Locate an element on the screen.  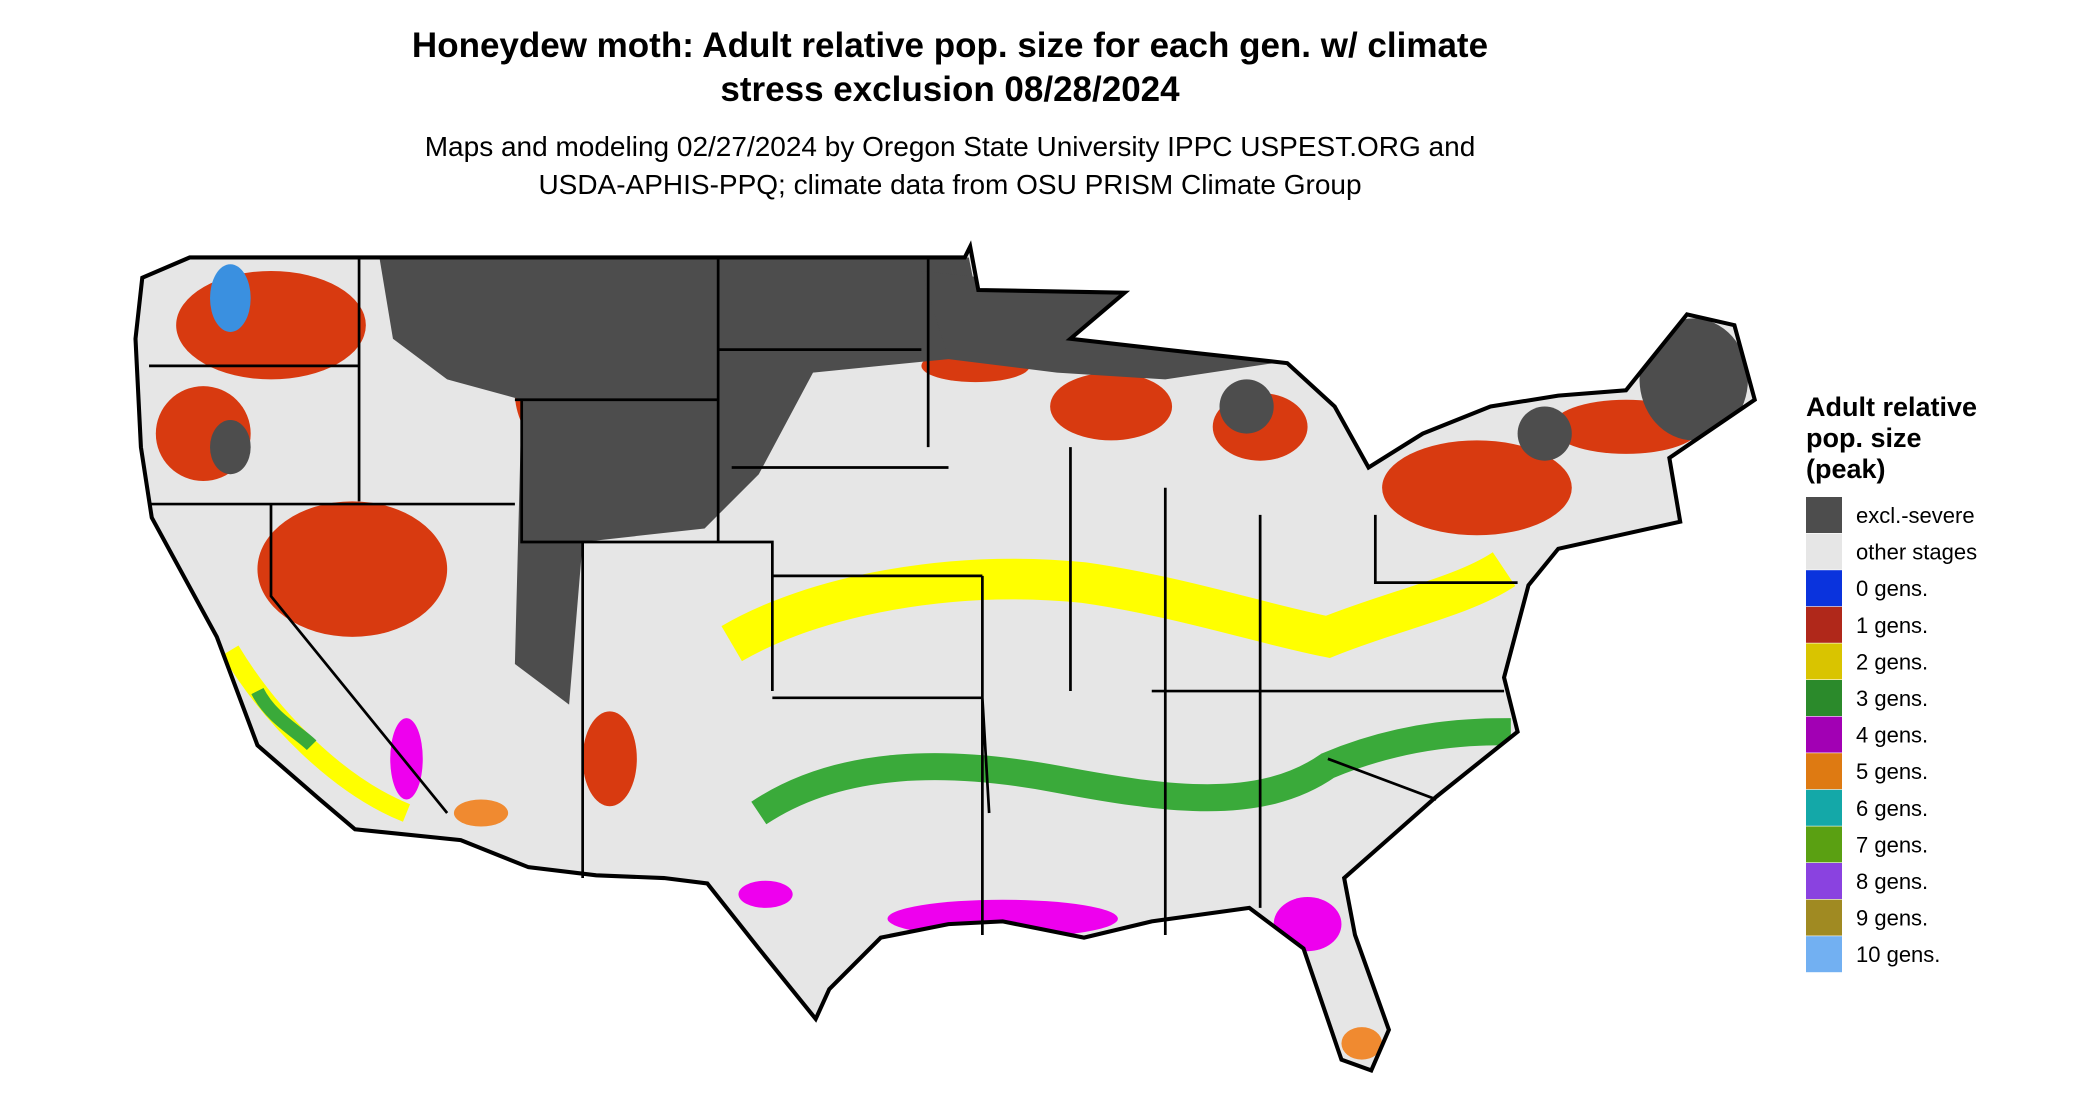
legend-title: Adult relative is located at coordinates (1891, 407).